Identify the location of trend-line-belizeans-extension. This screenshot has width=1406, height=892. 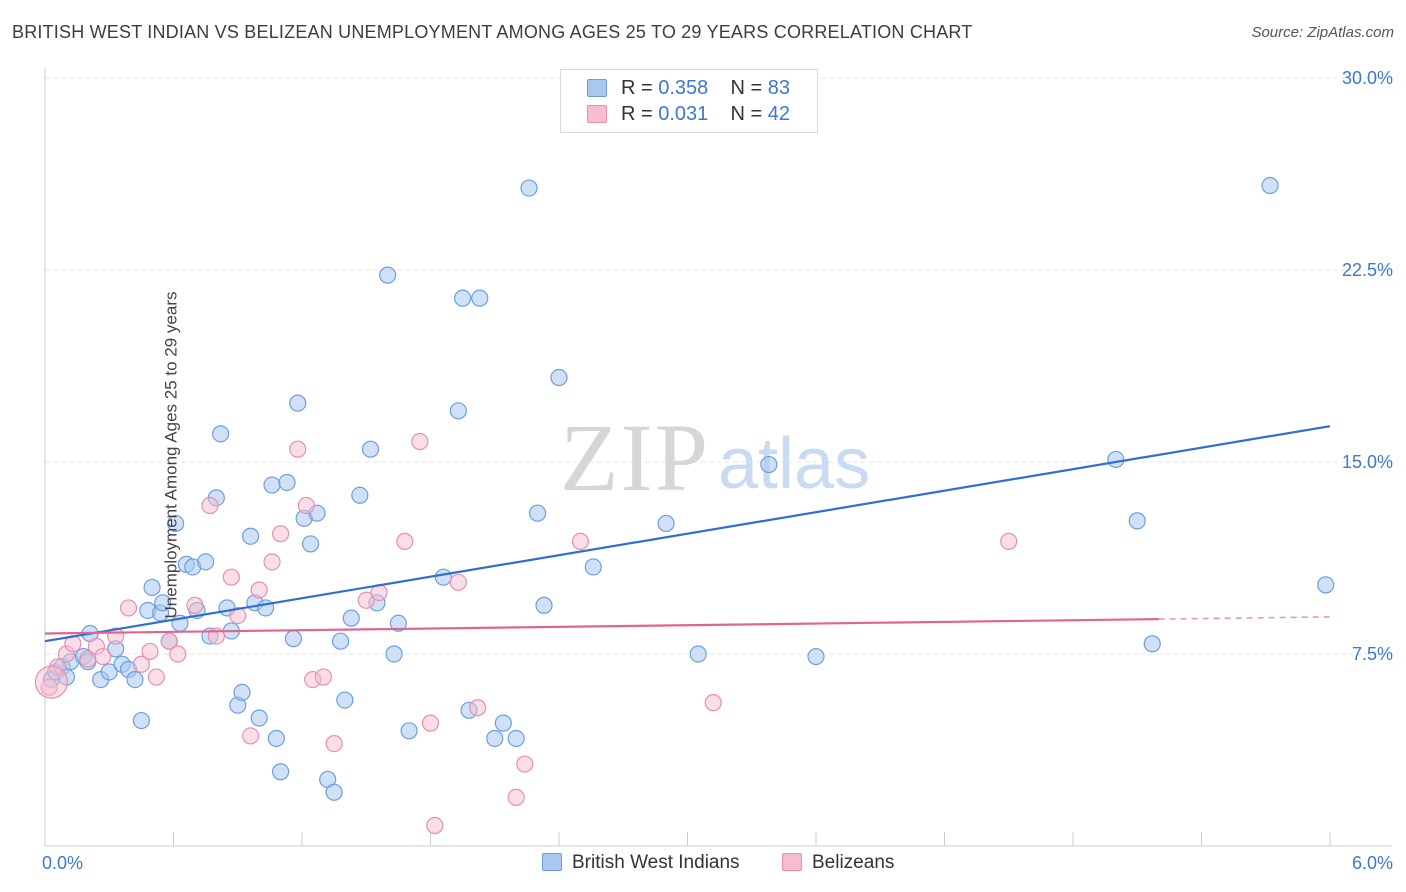
(1244, 618).